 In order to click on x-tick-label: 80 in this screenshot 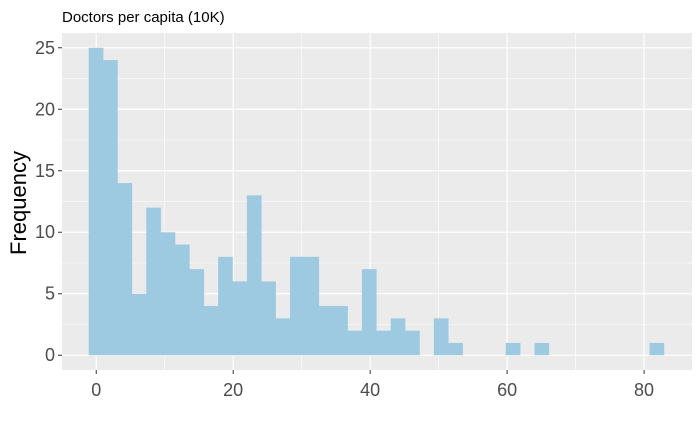, I will do `click(644, 390)`.